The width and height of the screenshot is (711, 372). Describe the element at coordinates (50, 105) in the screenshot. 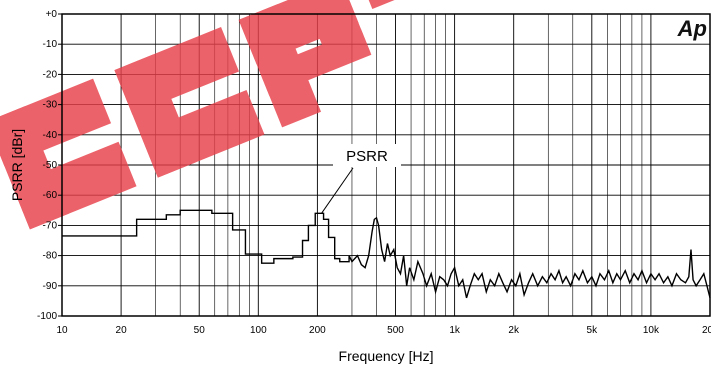

I see `y-tick-label: -30` at that location.